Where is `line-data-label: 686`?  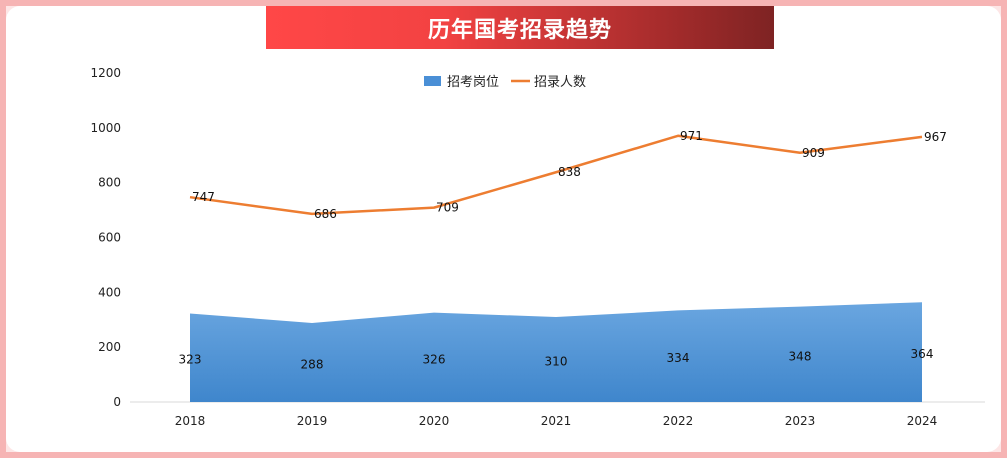 line-data-label: 686 is located at coordinates (325, 214).